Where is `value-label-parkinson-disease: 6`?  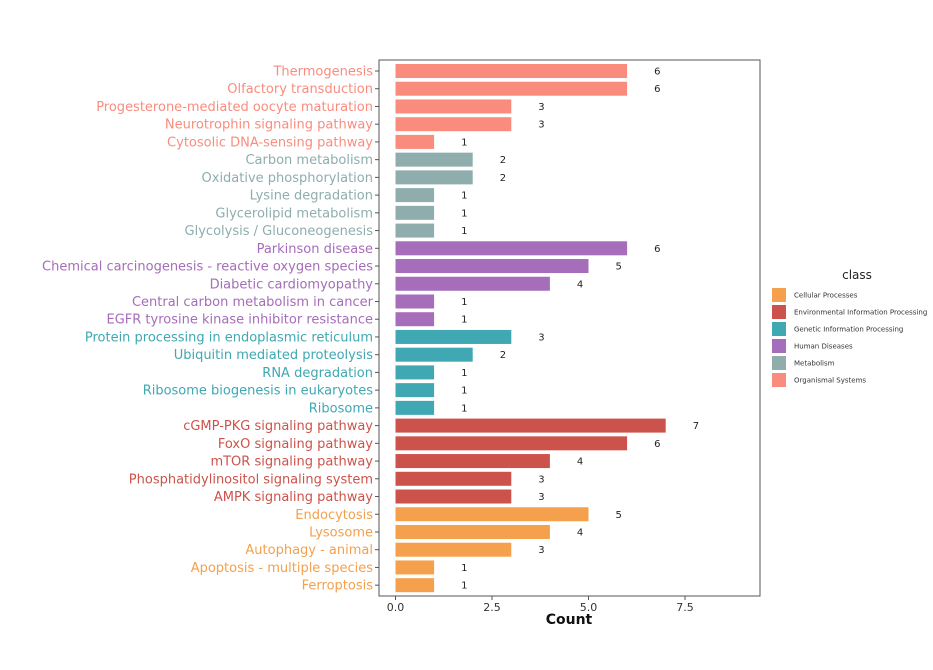 value-label-parkinson-disease: 6 is located at coordinates (657, 249).